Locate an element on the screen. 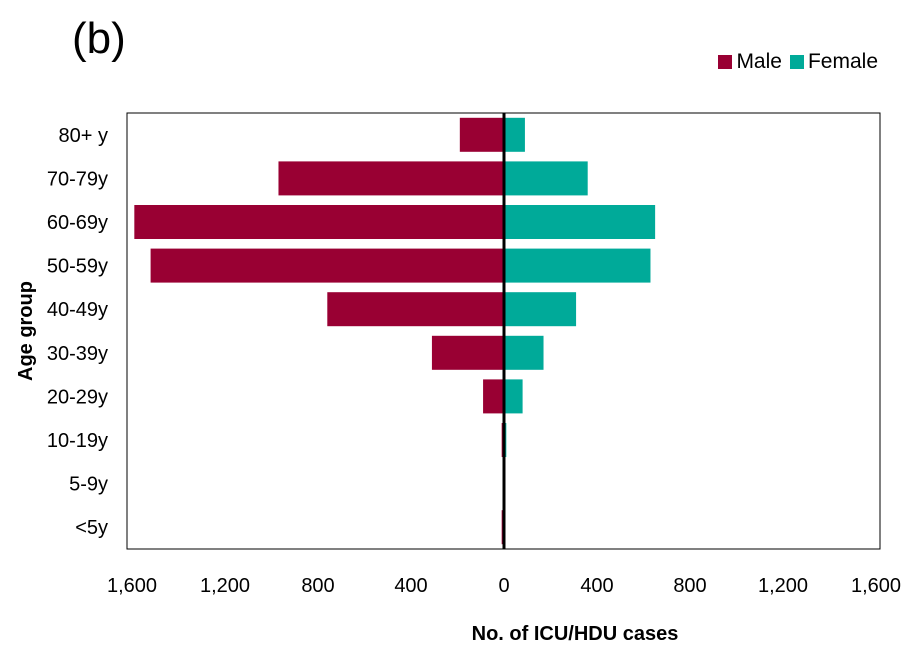 Image resolution: width=916 pixels, height=650 pixels. bar-female-7079y is located at coordinates (546, 178).